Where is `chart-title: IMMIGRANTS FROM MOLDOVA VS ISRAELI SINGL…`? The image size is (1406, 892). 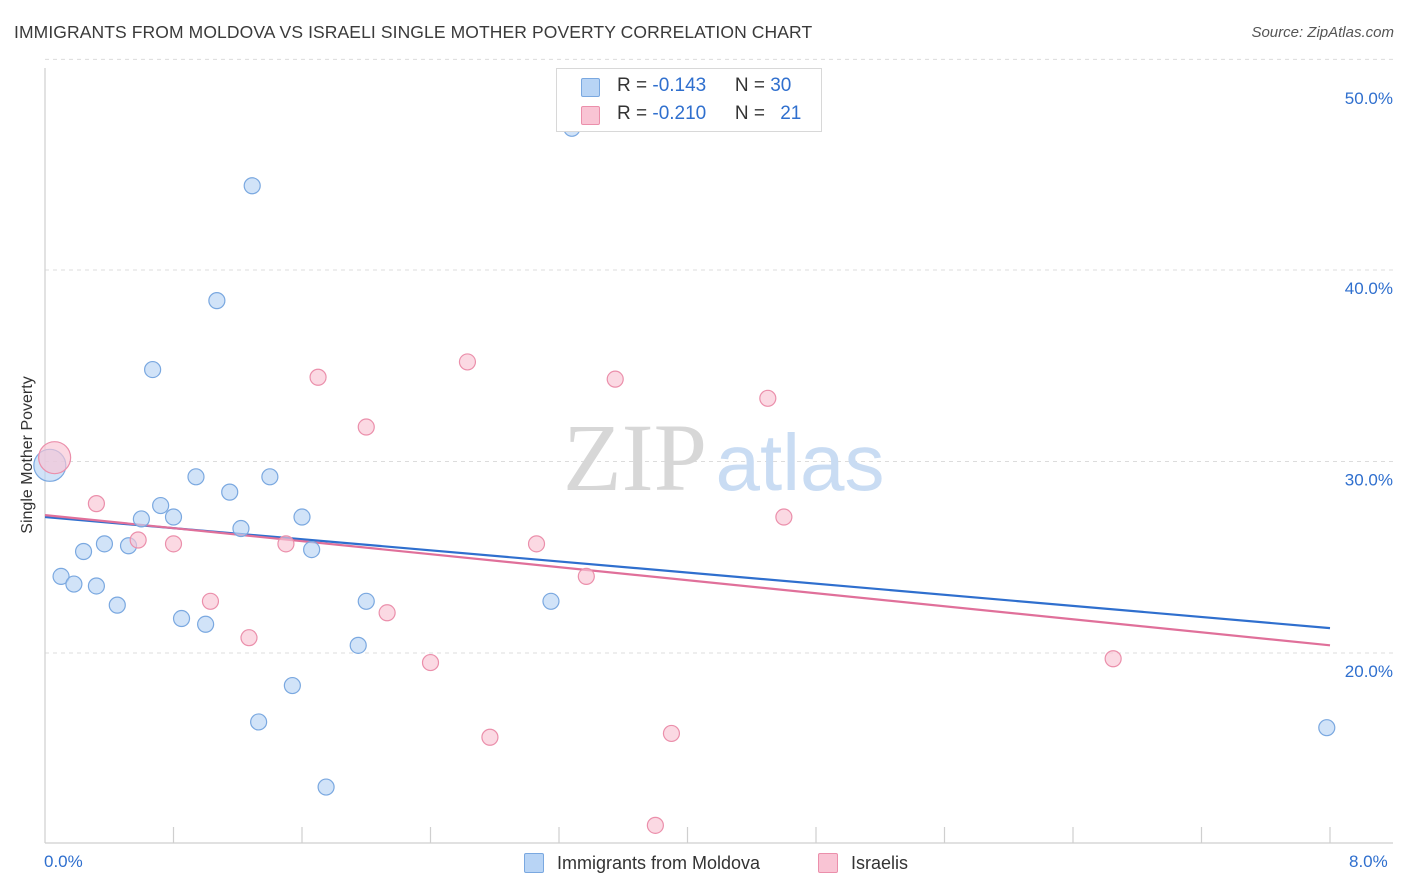
chart-title: IMMIGRANTS FROM MOLDOVA VS ISRAELI SINGL… is located at coordinates (413, 32).